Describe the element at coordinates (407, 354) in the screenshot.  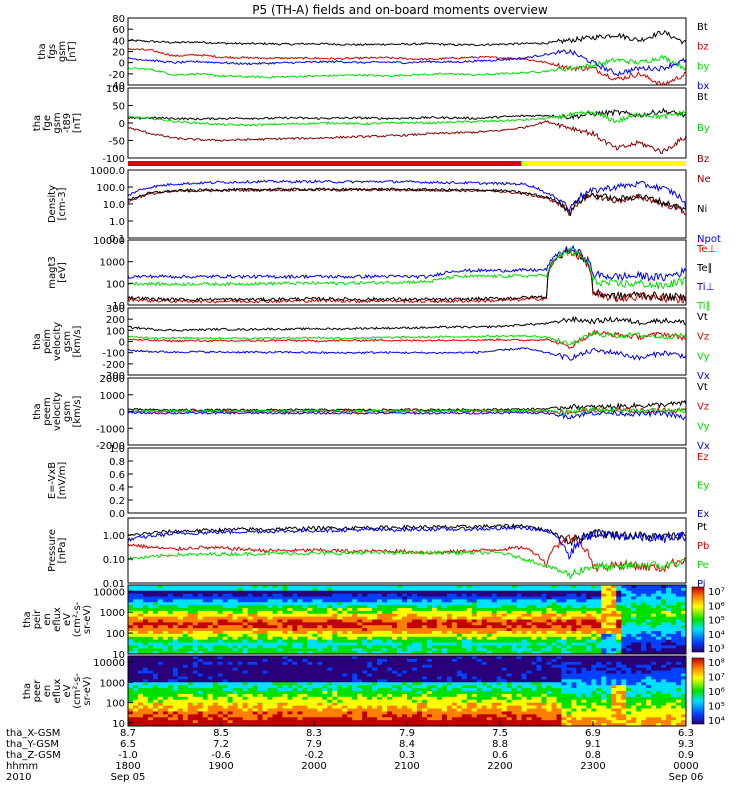
I see `series-line-Vx` at that location.